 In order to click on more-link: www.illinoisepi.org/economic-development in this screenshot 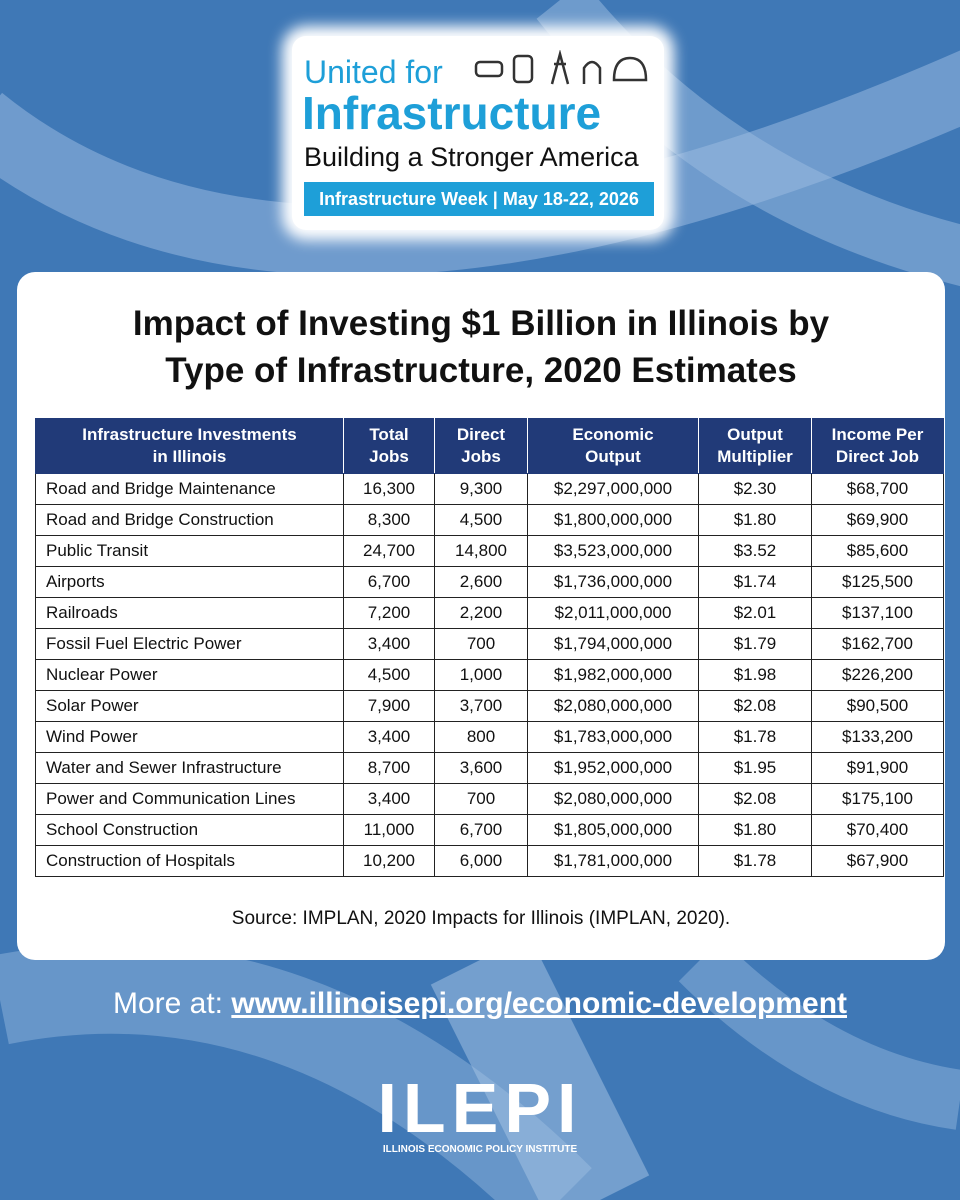, I will do `click(539, 1003)`.